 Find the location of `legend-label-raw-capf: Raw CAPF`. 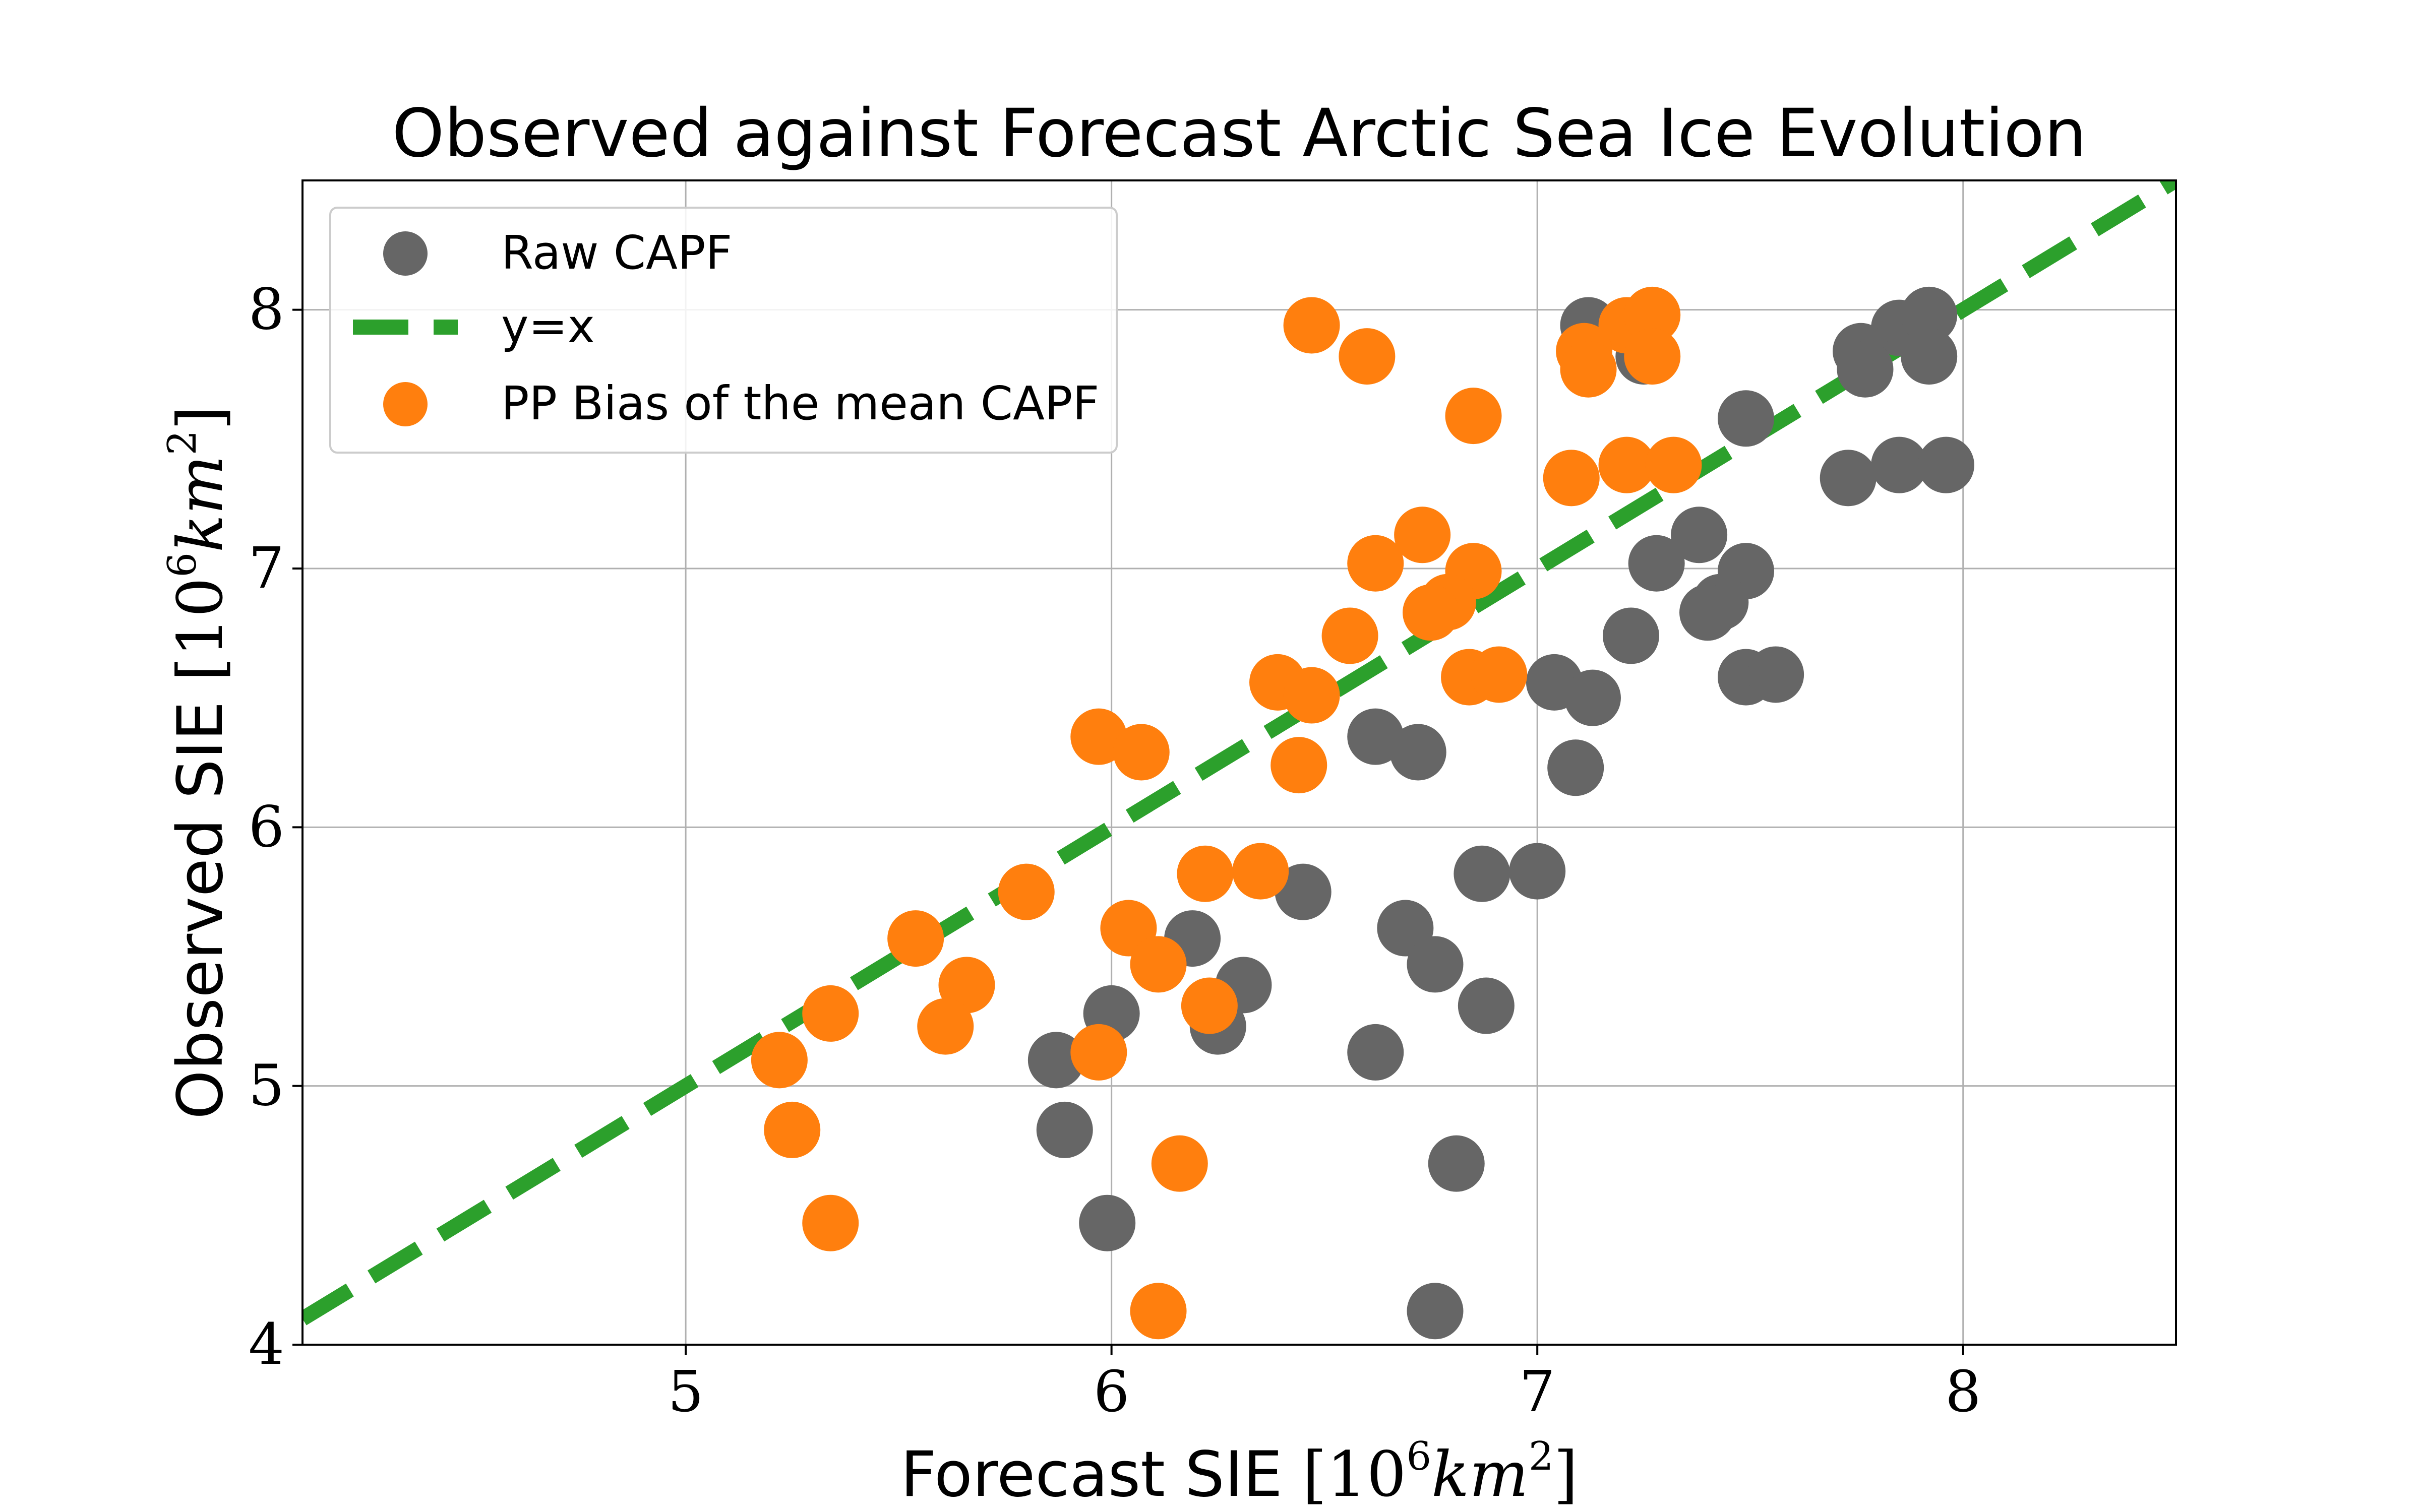

legend-label-raw-capf: Raw CAPF is located at coordinates (616, 253).